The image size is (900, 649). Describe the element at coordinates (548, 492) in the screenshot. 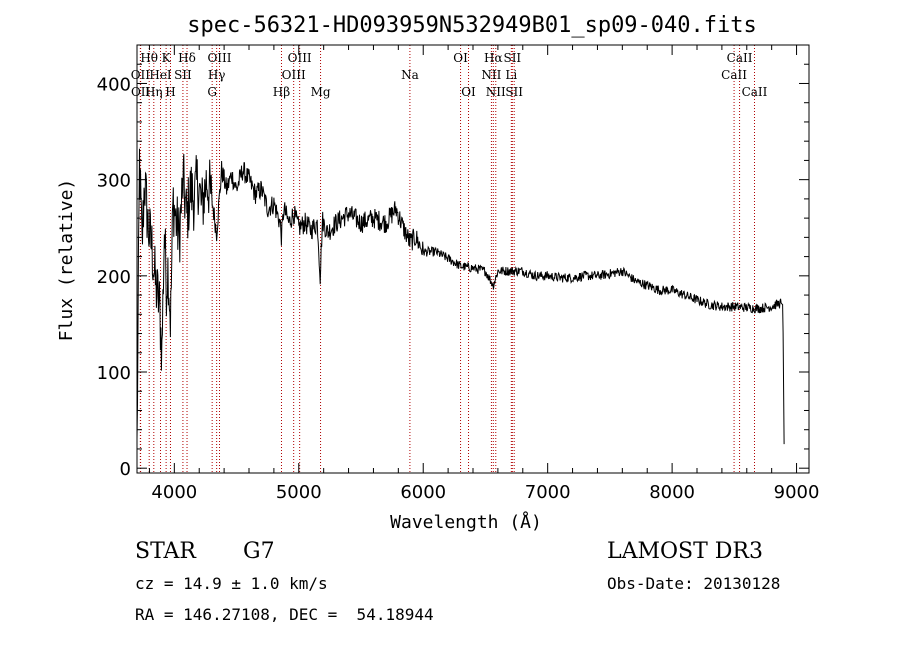

I see `x-tick-label: 7000` at that location.